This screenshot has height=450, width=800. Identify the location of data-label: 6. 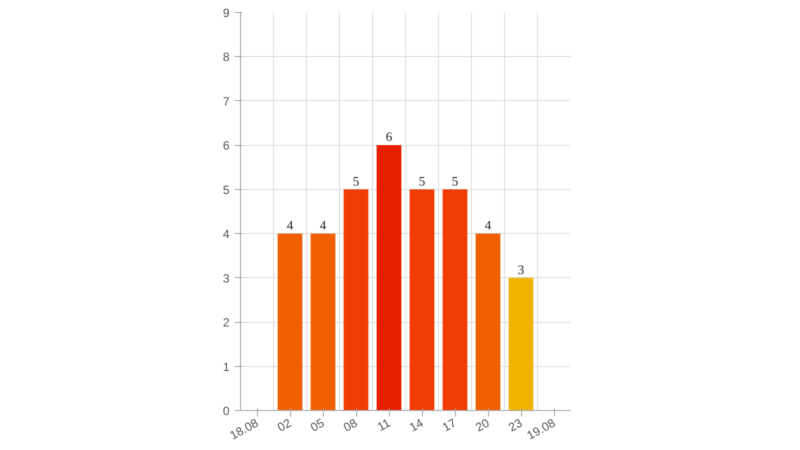
(389, 136).